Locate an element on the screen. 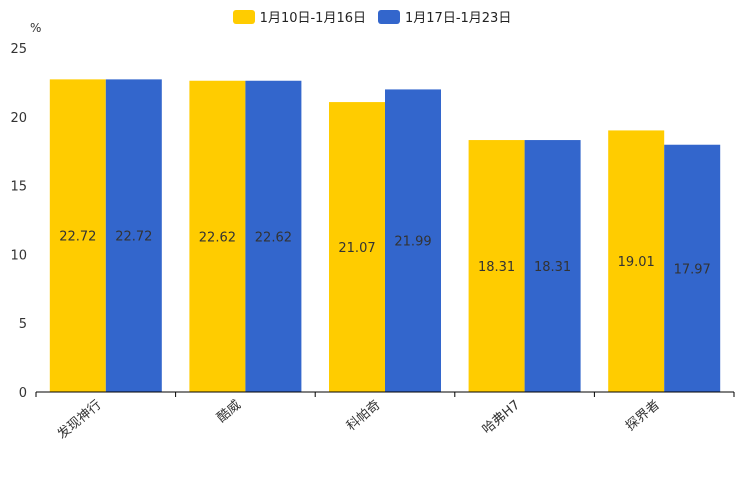 Image resolution: width=744 pixels, height=496 pixels. y-tick-label: 10 is located at coordinates (18, 255).